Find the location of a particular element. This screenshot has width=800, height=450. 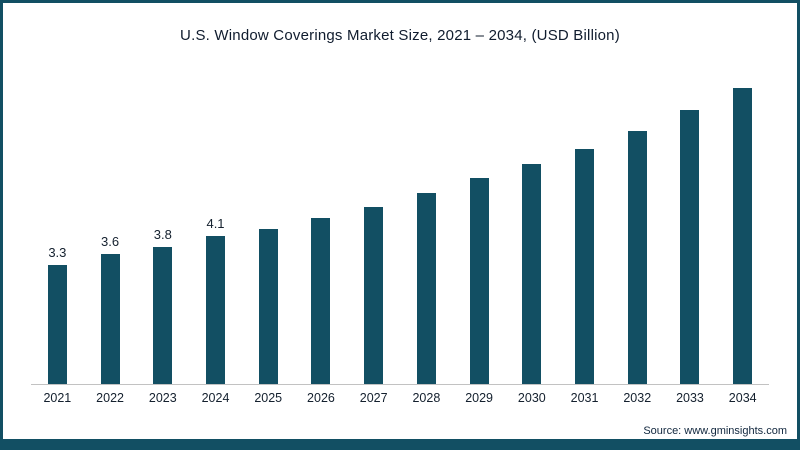

bar-column: 3.6 is located at coordinates (110, 309).